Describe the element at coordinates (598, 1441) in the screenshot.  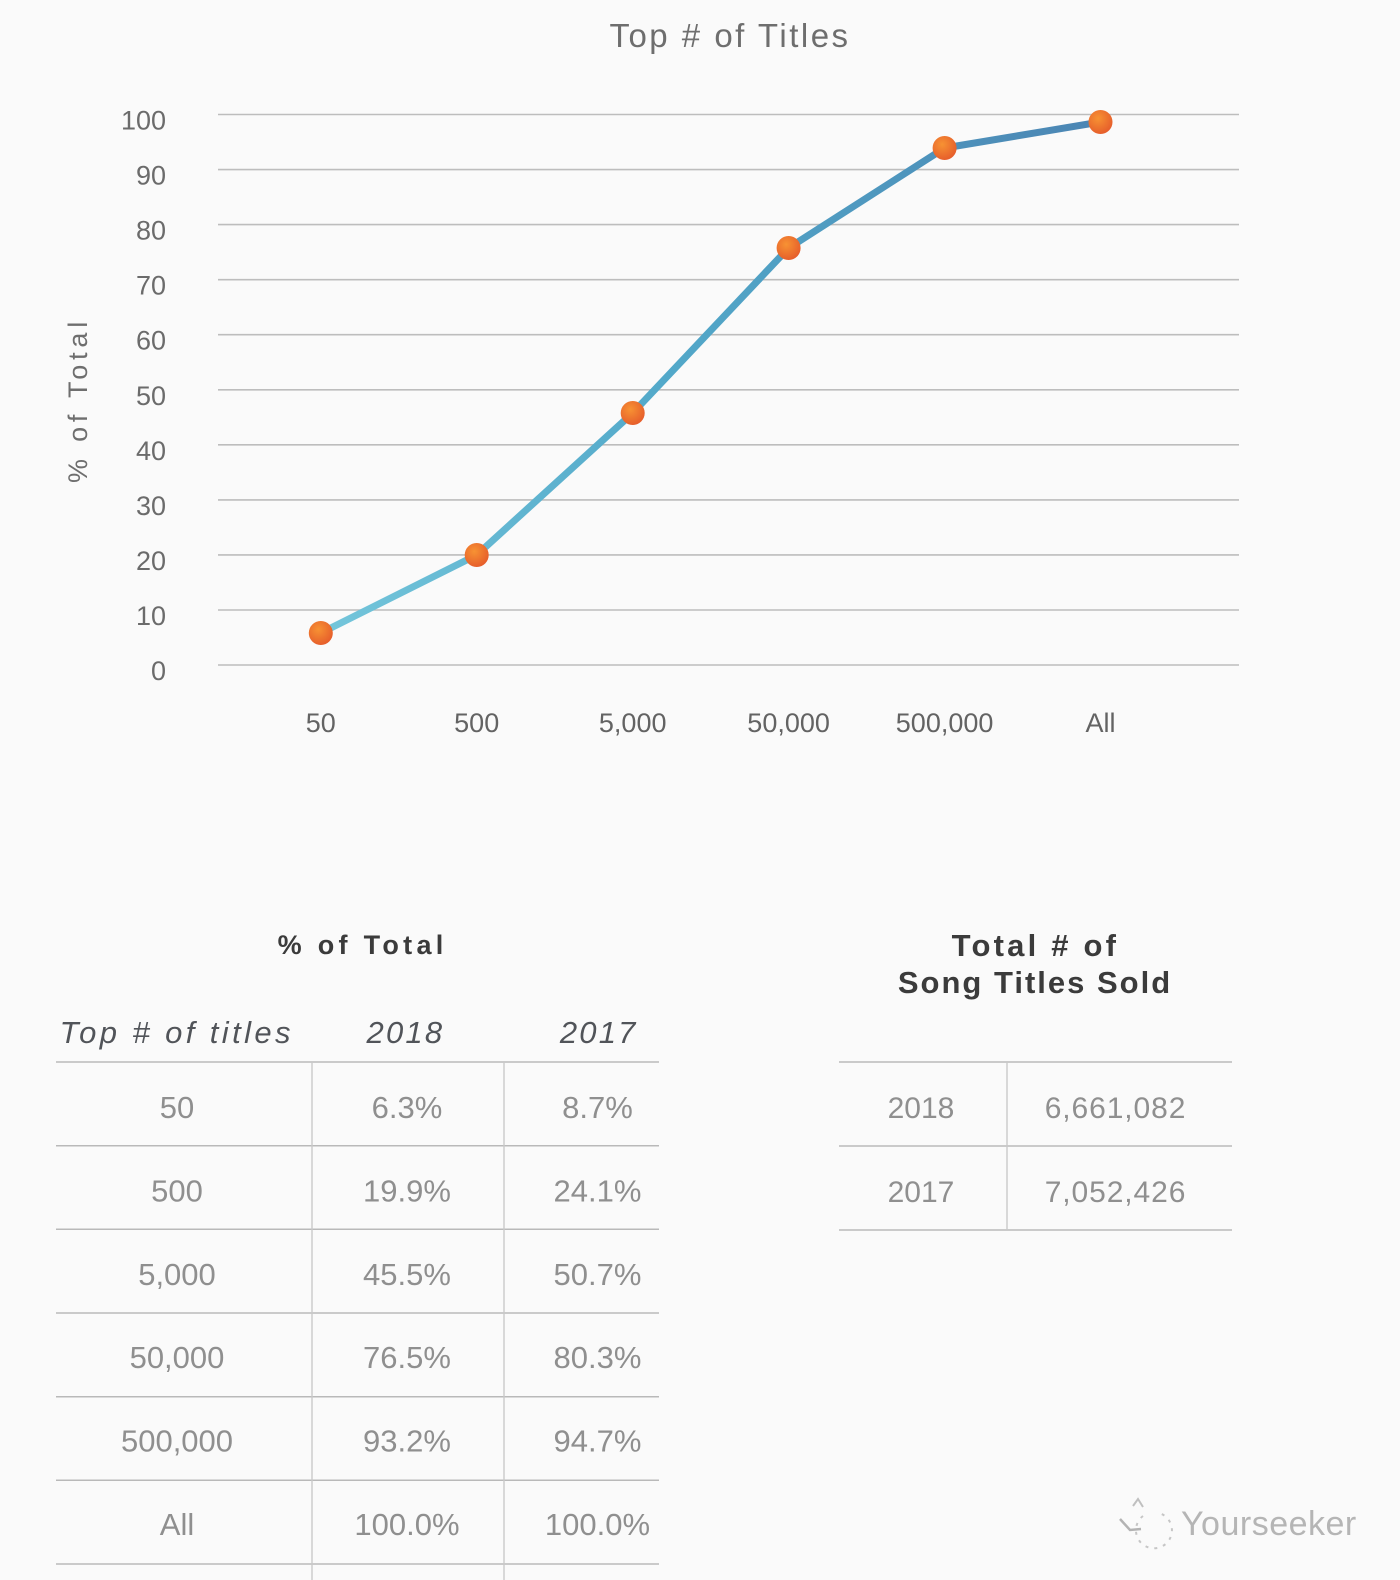
I see `svg-text: 94.7%` at that location.